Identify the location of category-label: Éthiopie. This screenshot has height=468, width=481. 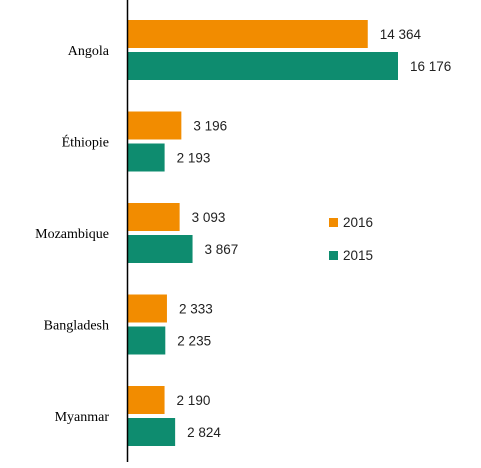
(85, 142).